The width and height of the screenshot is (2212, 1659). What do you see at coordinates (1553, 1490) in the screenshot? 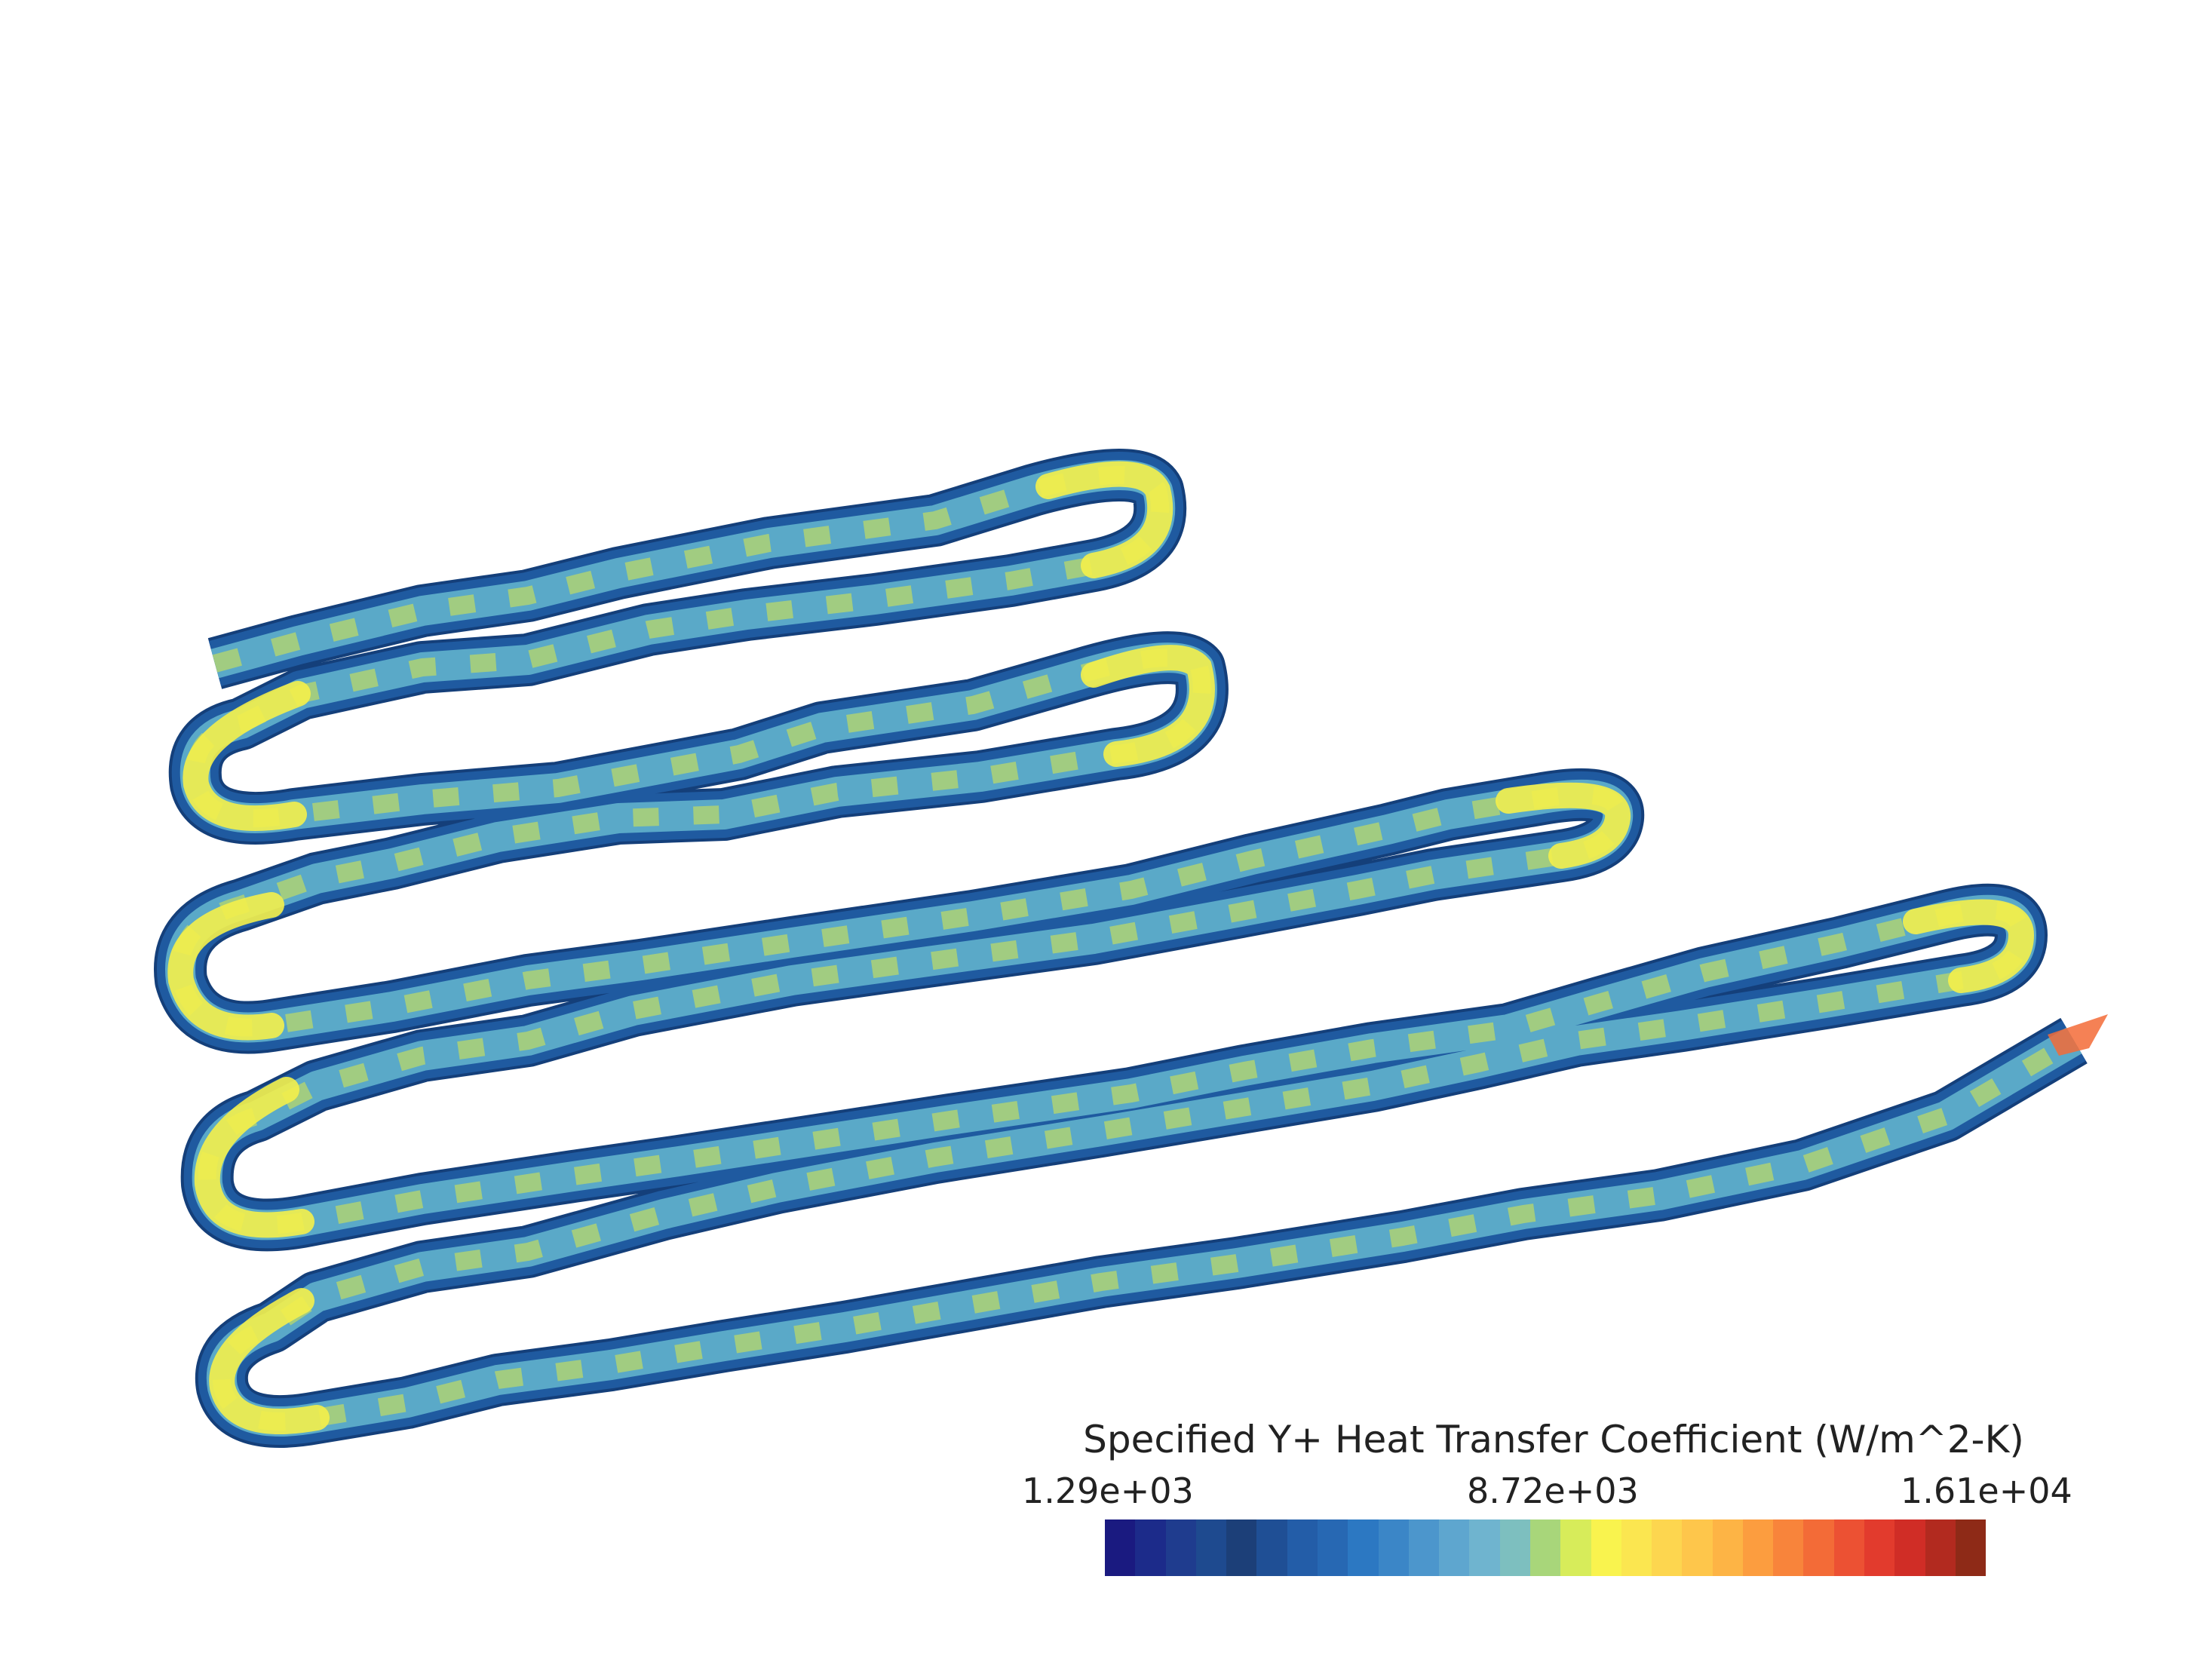
I see `colorbar-mid-label: 8.72e+03` at bounding box center [1553, 1490].